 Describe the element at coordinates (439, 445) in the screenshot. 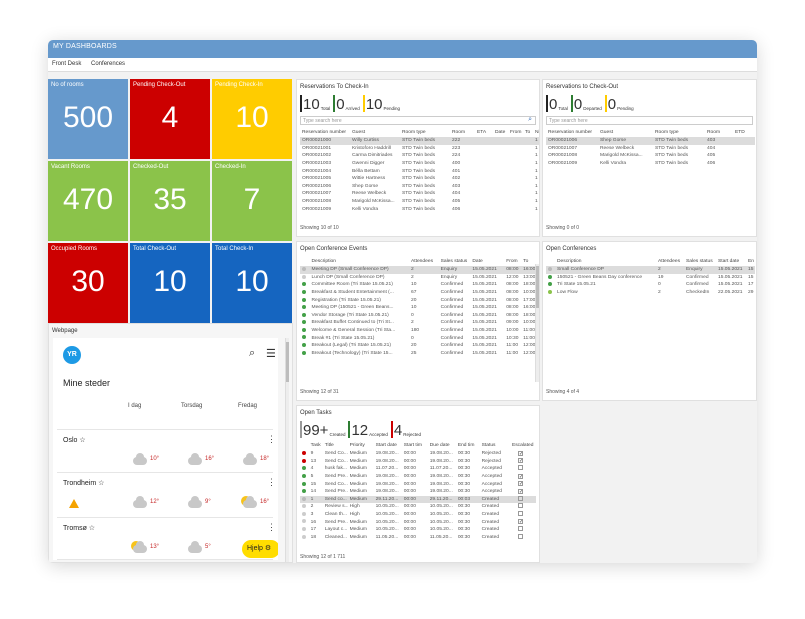

I see `column-header: Due date` at that location.